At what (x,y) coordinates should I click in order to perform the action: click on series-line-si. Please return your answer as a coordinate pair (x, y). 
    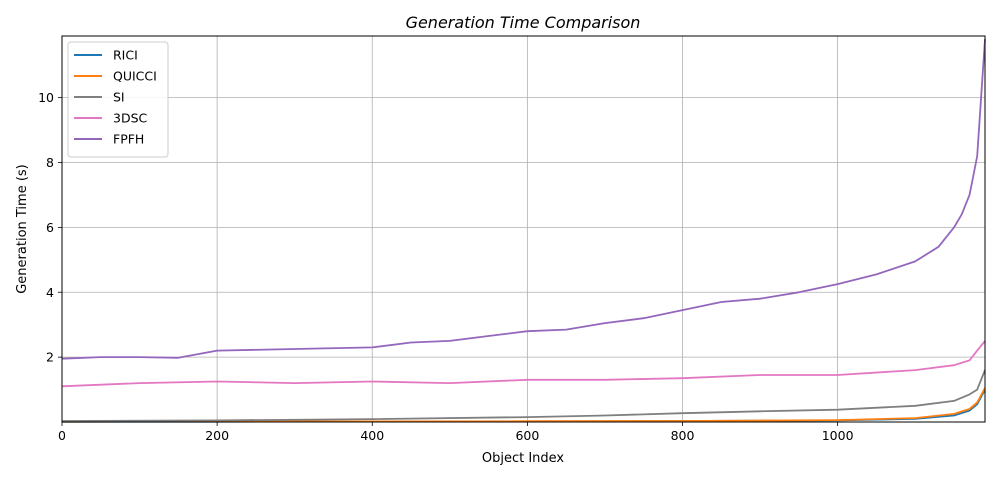
    Looking at the image, I should click on (523, 395).